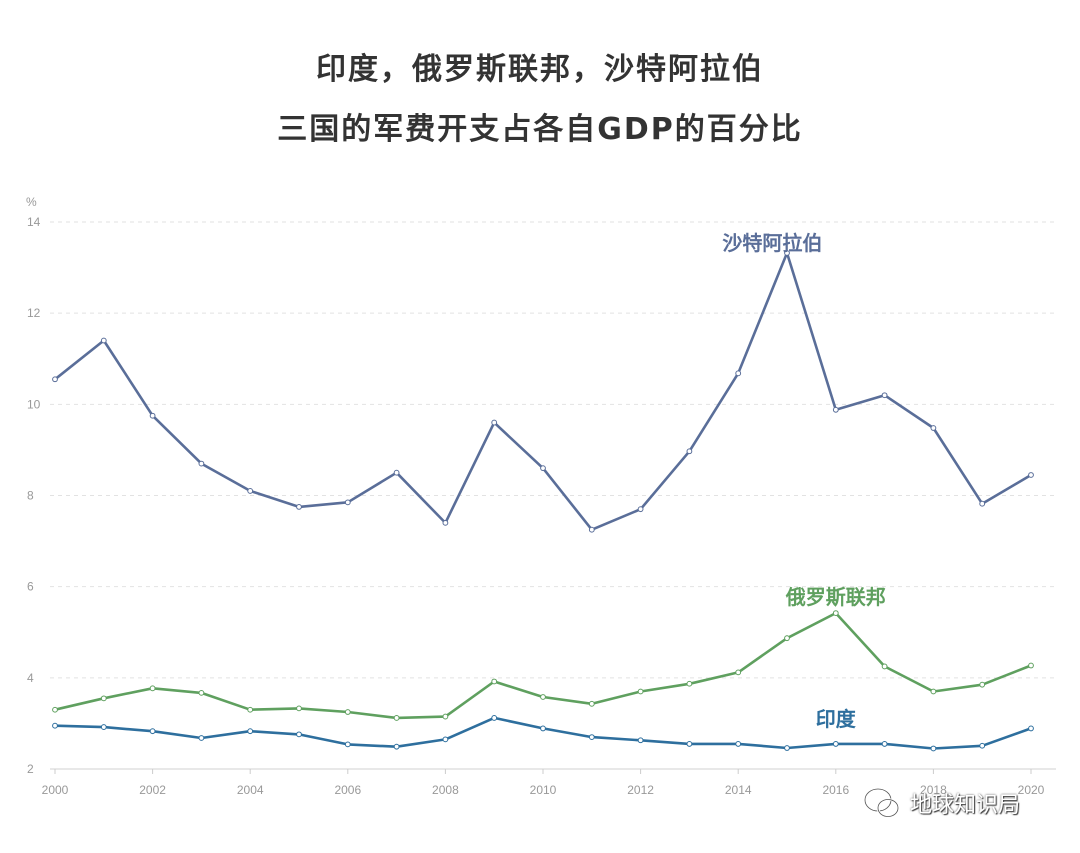 This screenshot has height=853, width=1080. What do you see at coordinates (835, 597) in the screenshot?
I see `series-label-1: 俄罗斯联邦` at bounding box center [835, 597].